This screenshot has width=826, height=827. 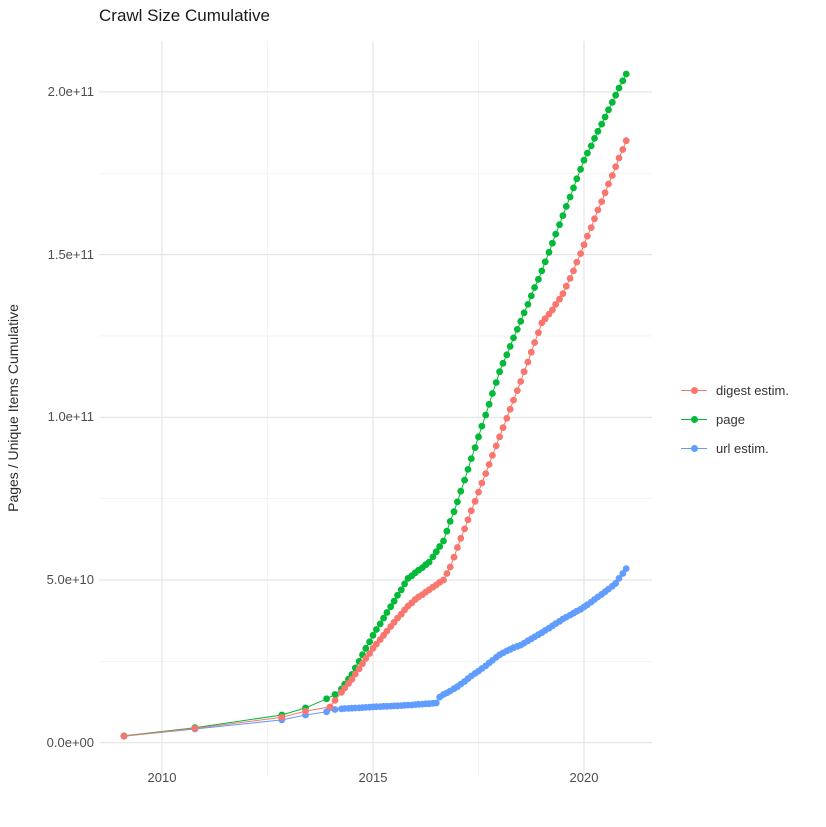 I want to click on legend: digest estim. page url estim., so click(x=735, y=423).